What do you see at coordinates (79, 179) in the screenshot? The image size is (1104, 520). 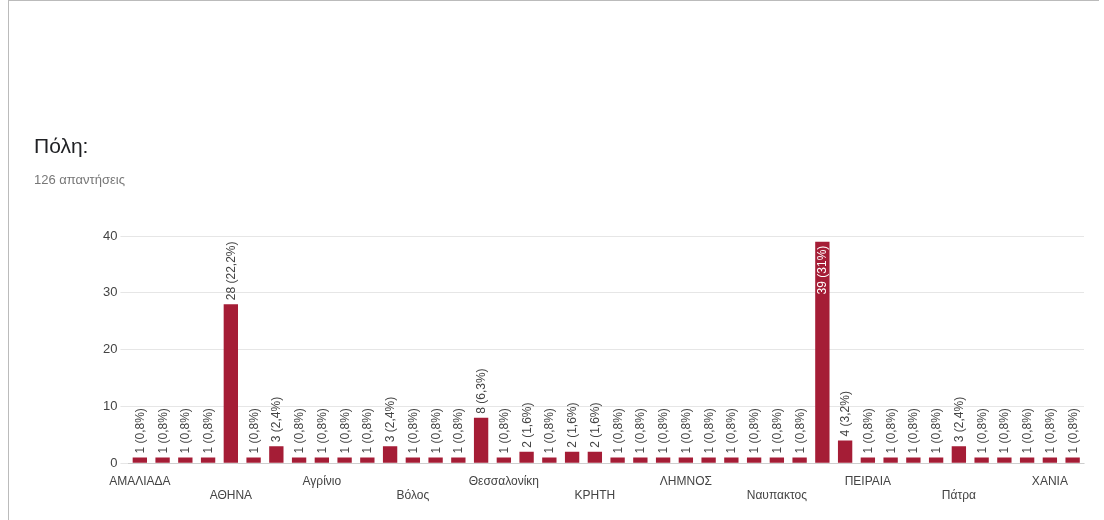 I see `chart-subtitle: 126 απαντήσεις` at bounding box center [79, 179].